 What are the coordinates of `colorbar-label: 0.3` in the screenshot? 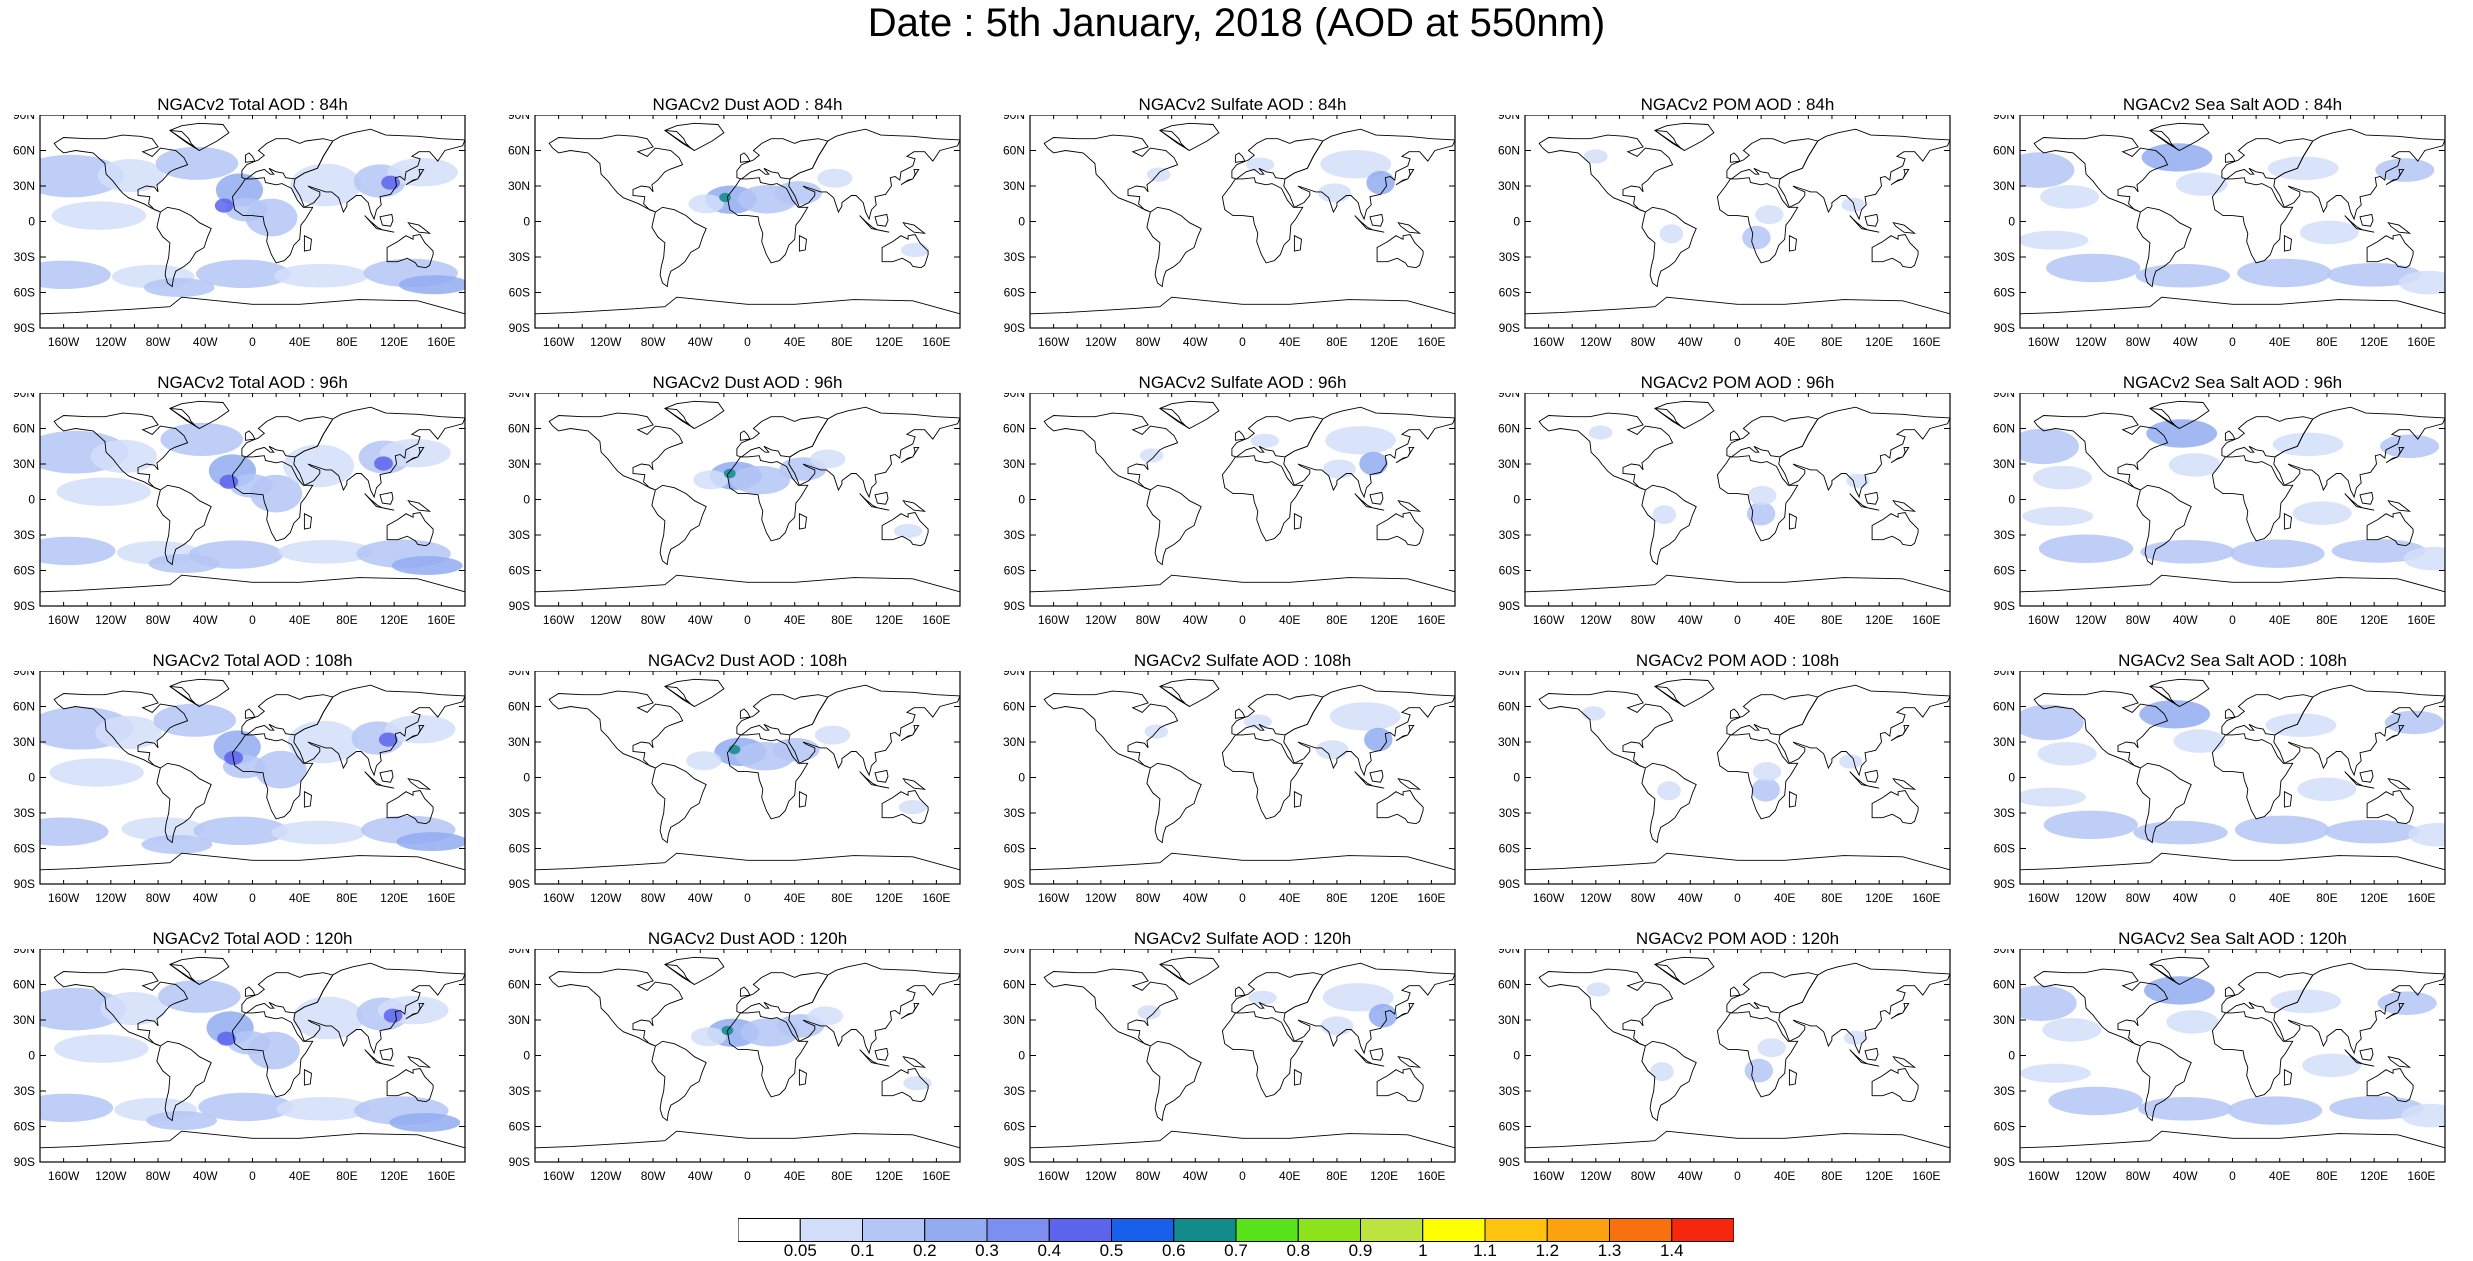 It's located at (987, 1250).